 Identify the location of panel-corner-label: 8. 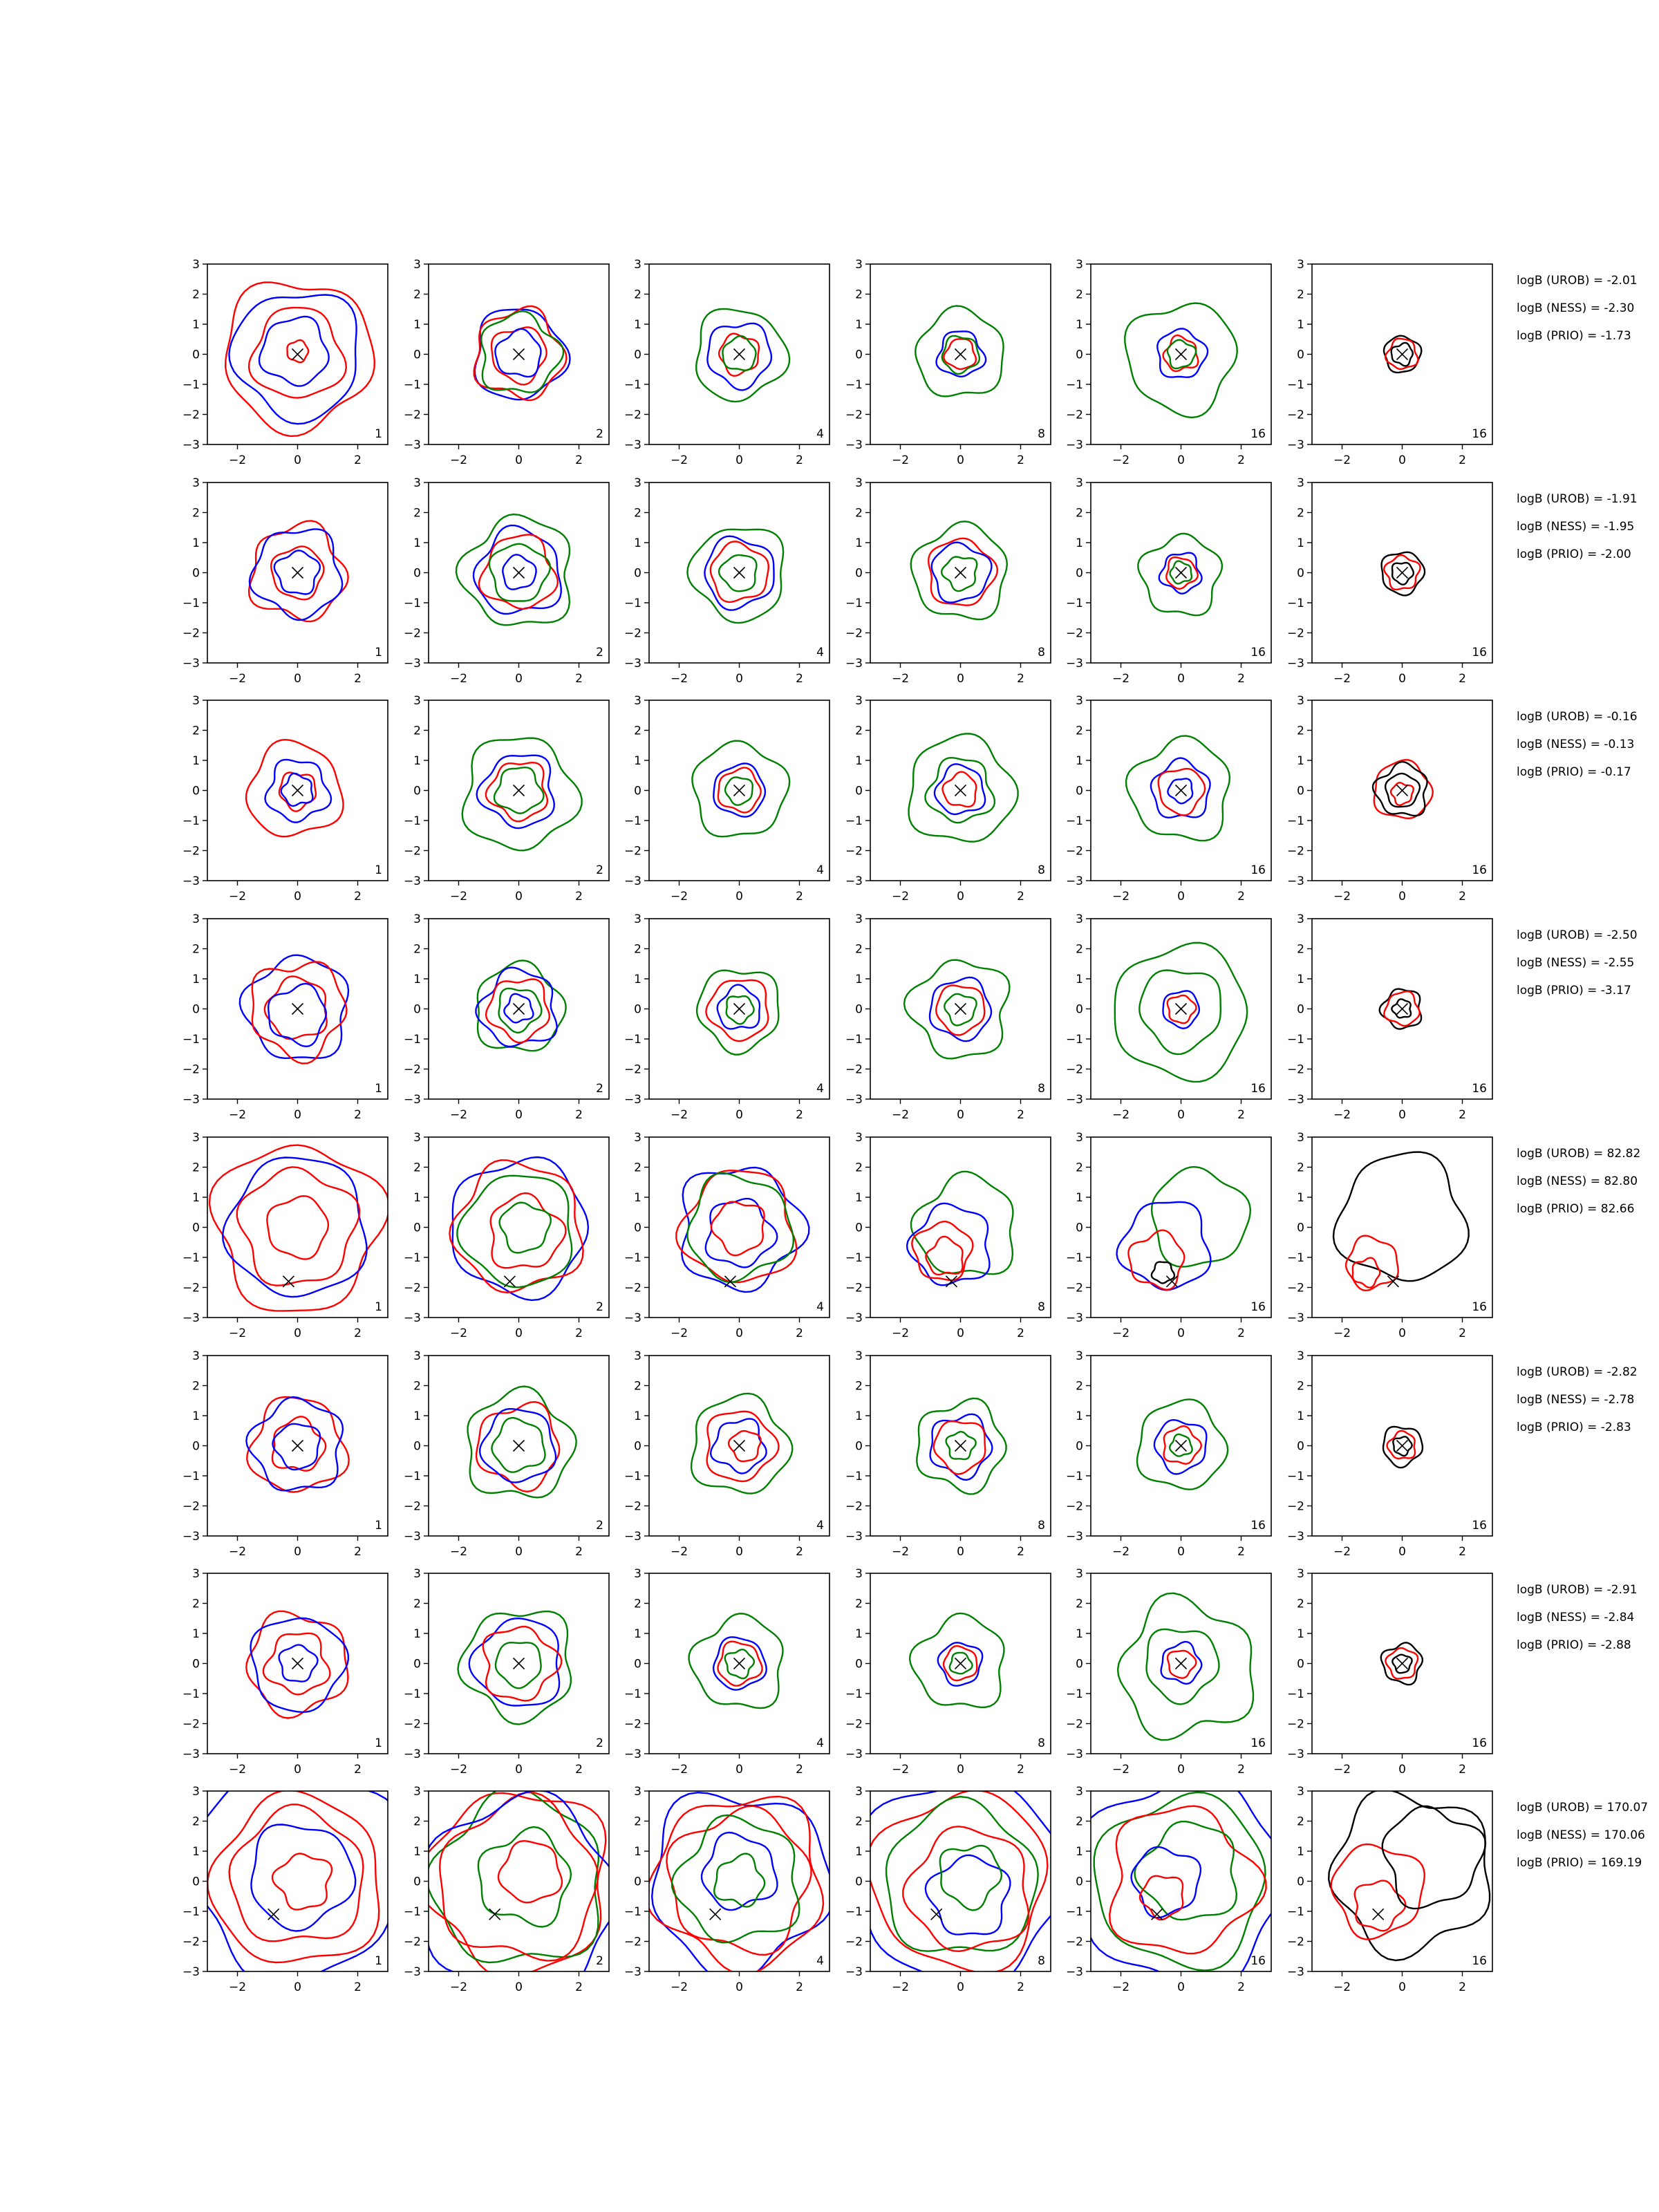
(1042, 652).